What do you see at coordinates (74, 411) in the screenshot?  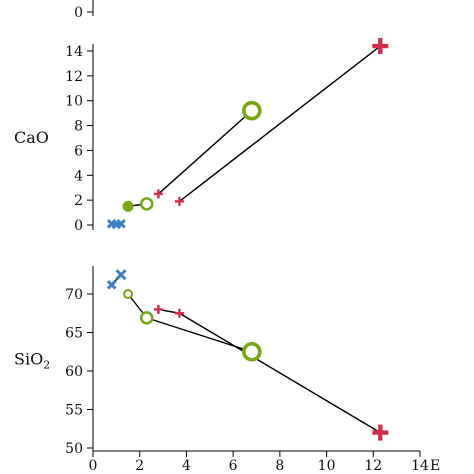 I see `panel-2-ytick-label-1: 55` at bounding box center [74, 411].